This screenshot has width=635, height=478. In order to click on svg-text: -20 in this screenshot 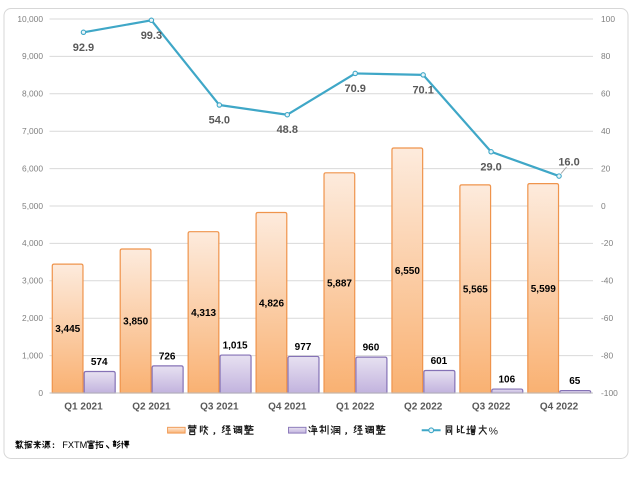, I will do `click(607, 243)`.